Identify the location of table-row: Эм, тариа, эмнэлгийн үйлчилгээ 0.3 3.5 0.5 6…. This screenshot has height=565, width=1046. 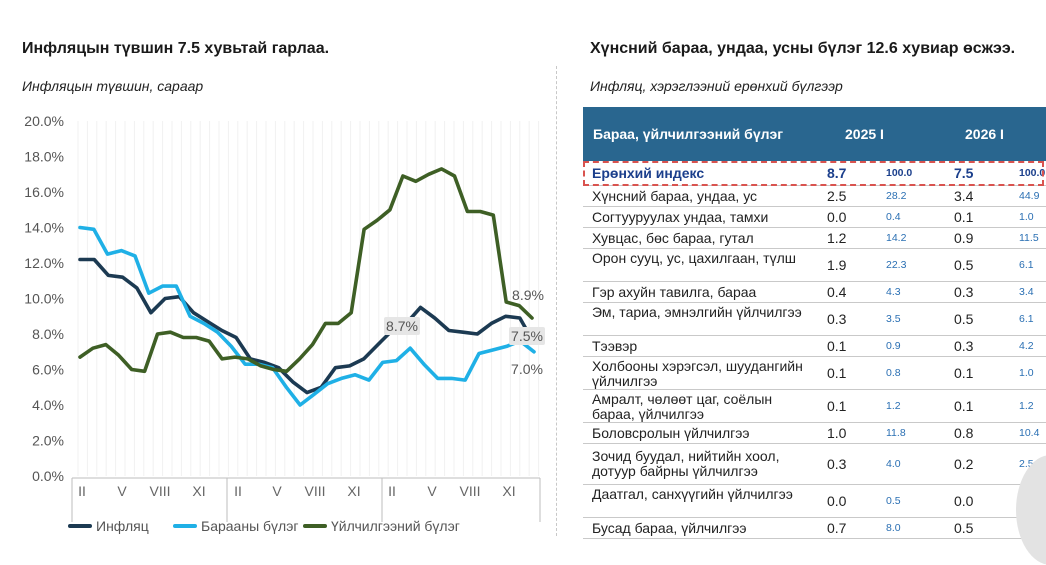
(814, 319).